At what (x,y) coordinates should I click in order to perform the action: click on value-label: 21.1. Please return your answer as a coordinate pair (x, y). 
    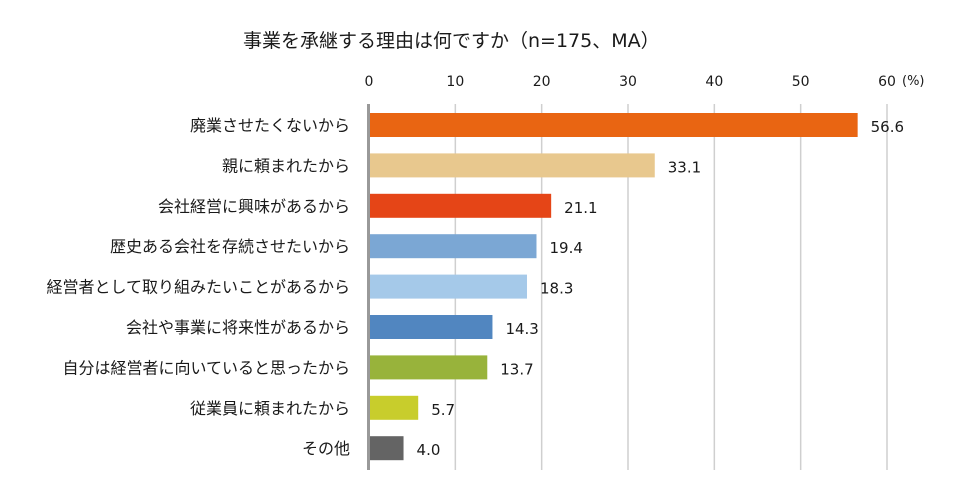
    Looking at the image, I should click on (580, 208).